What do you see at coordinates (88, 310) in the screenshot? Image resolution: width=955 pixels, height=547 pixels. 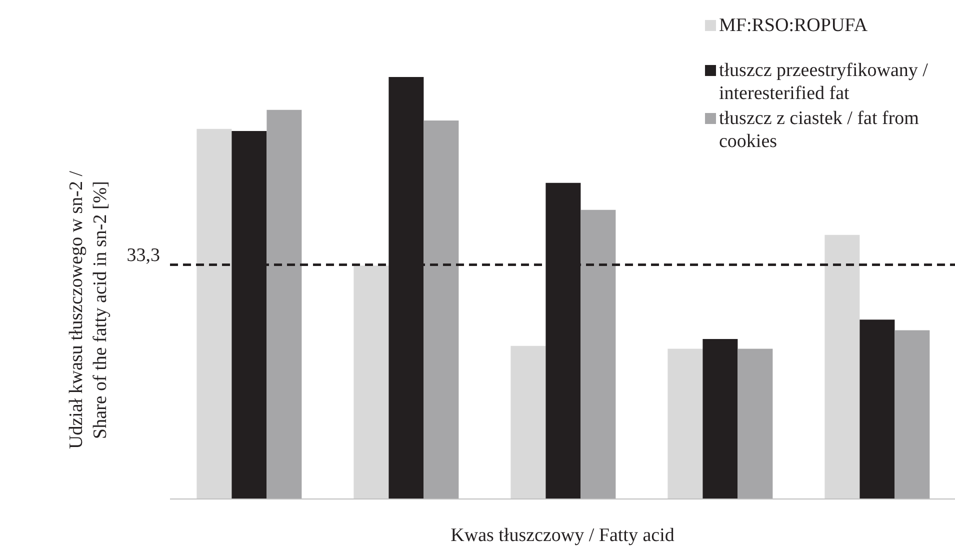 I see `y-axis-title: Udział kwasu tłuszczowego w sn-2 / Share of the fatty acid in sn-2 [%]` at bounding box center [88, 310].